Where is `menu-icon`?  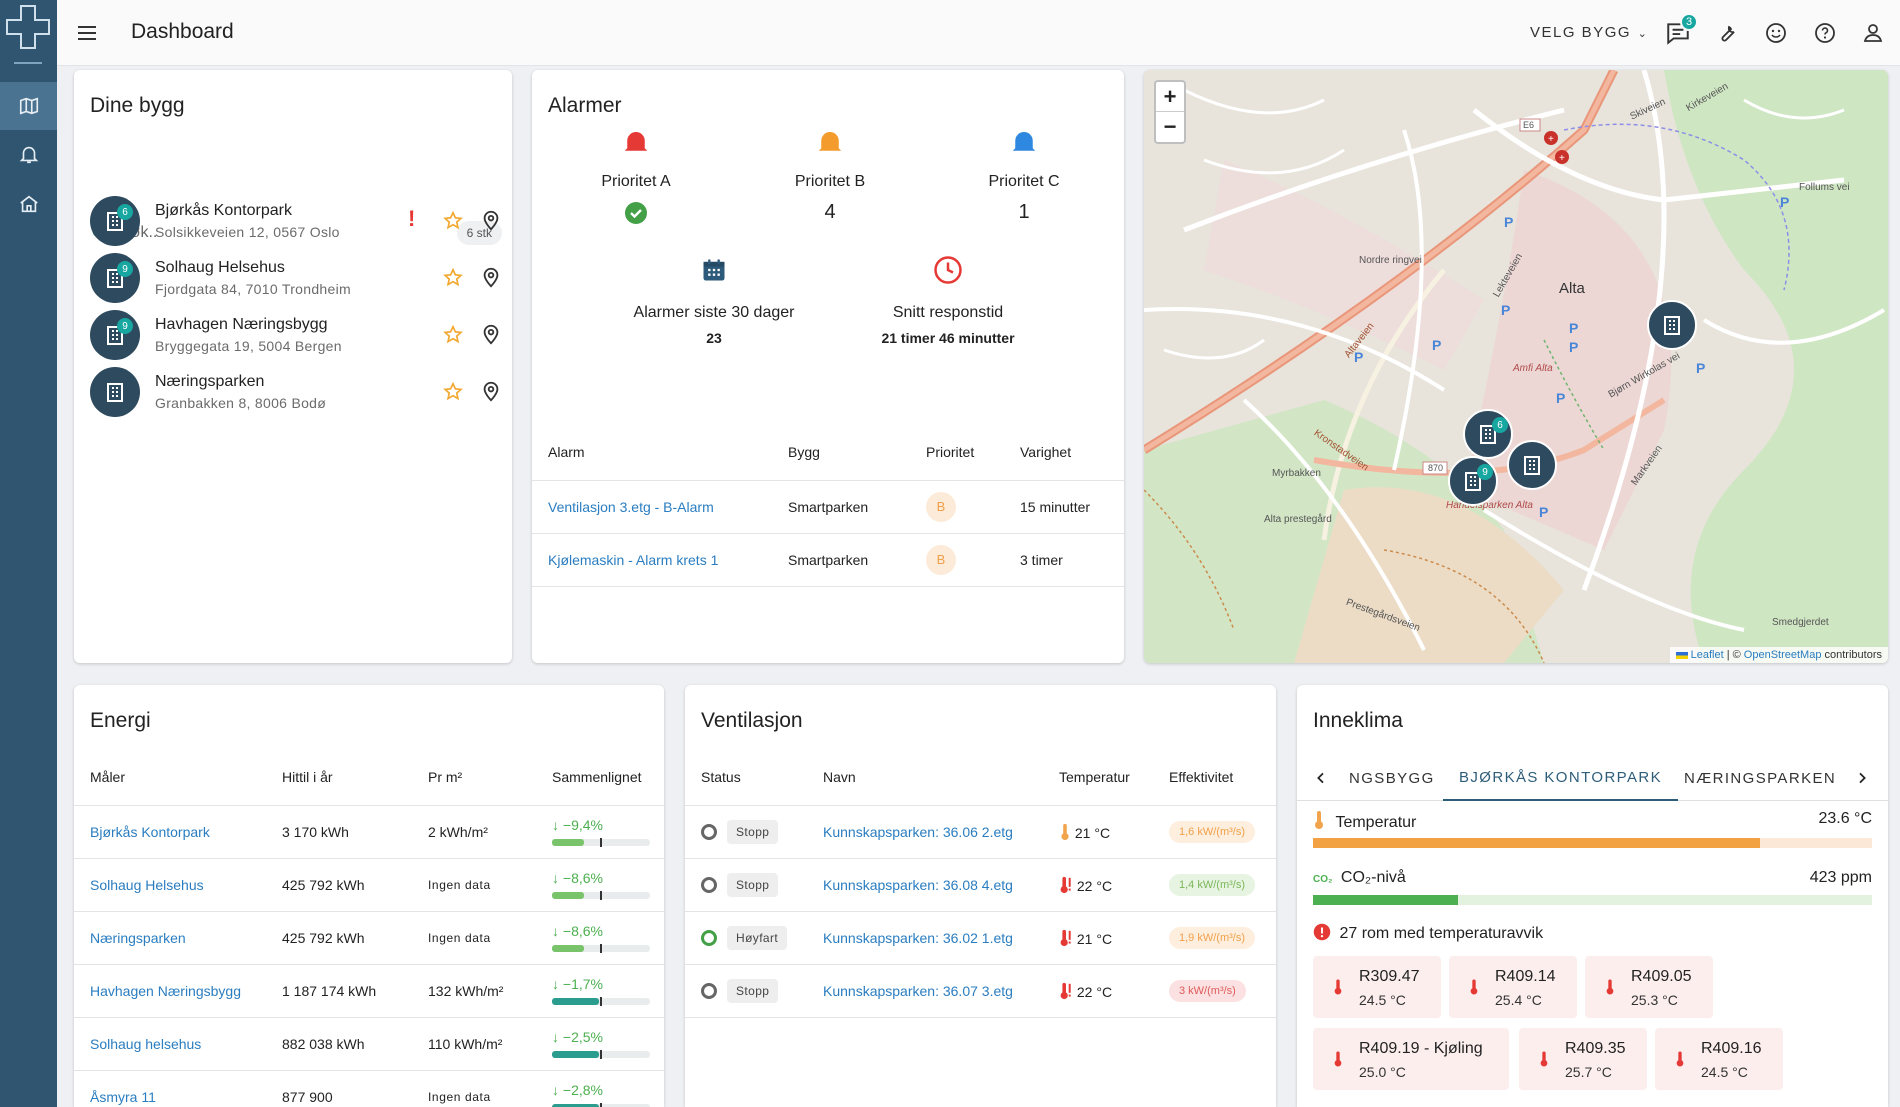
menu-icon is located at coordinates (87, 33).